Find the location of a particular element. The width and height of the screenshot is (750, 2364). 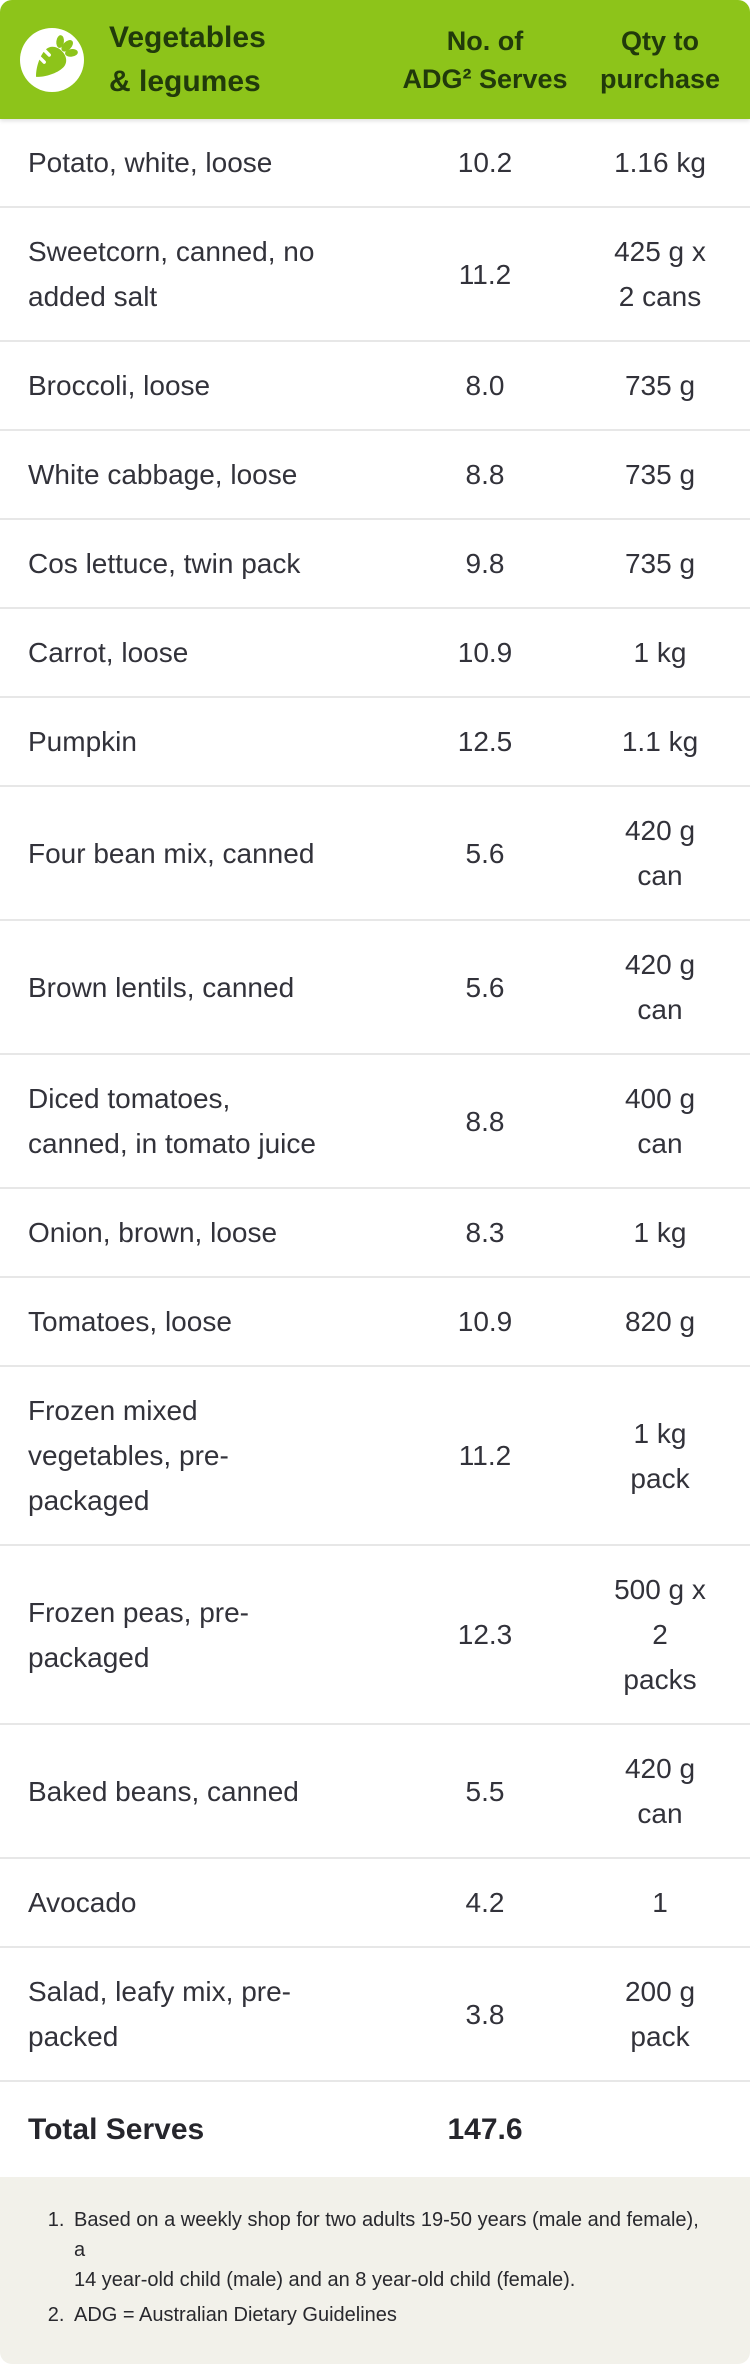

item-qty: 1 kg pack is located at coordinates (660, 1455).